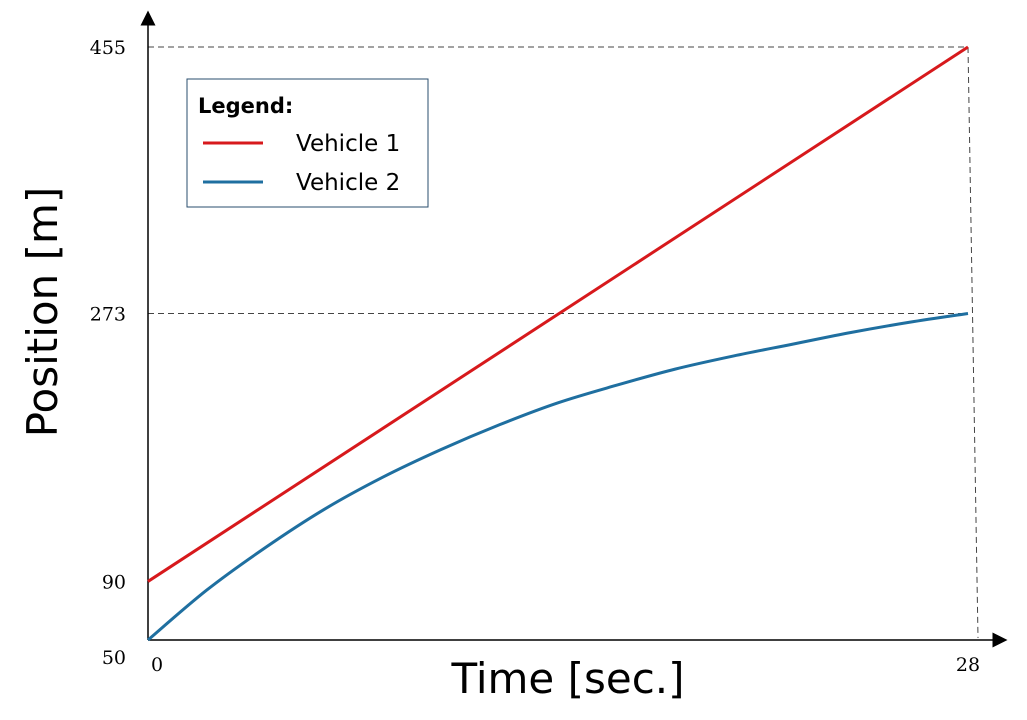 This screenshot has height=720, width=1027. Describe the element at coordinates (567, 678) in the screenshot. I see `x-axis-title: Time [sec.]` at that location.